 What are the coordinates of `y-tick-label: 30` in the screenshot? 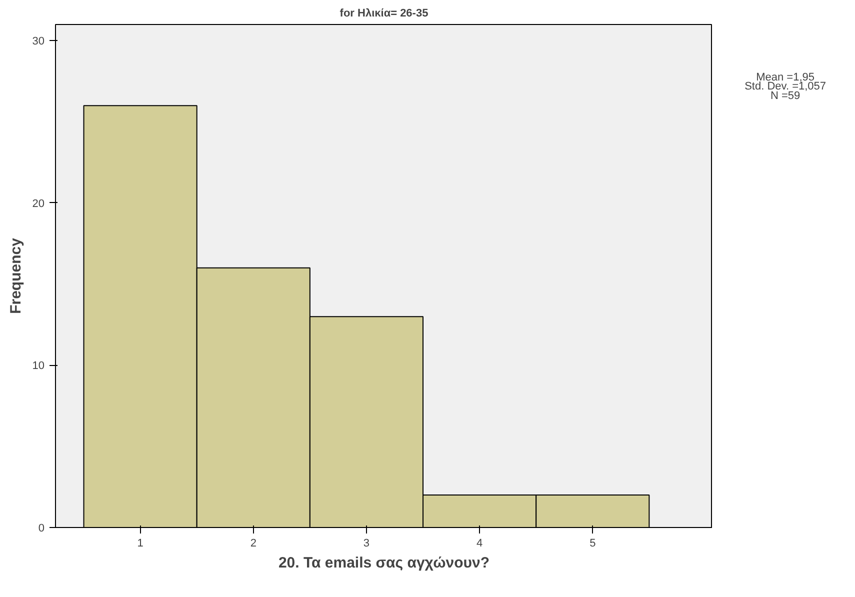 It's located at (38, 42).